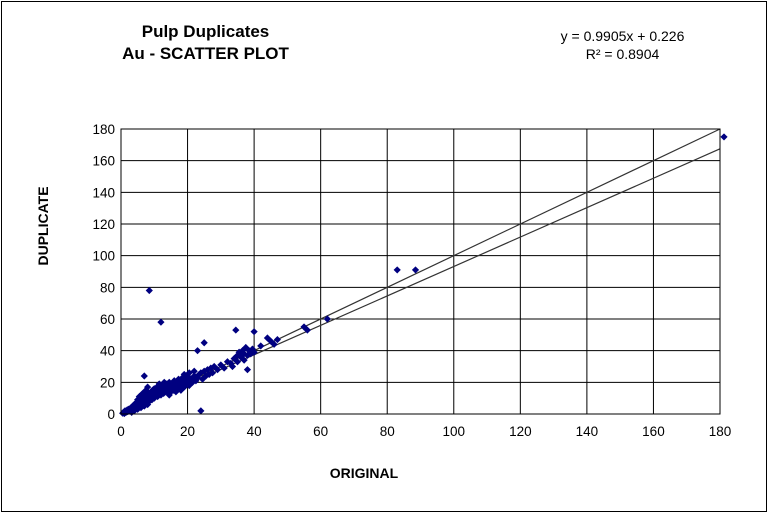 This screenshot has width=770, height=515. What do you see at coordinates (107, 319) in the screenshot?
I see `y-tick-label: 60` at bounding box center [107, 319].